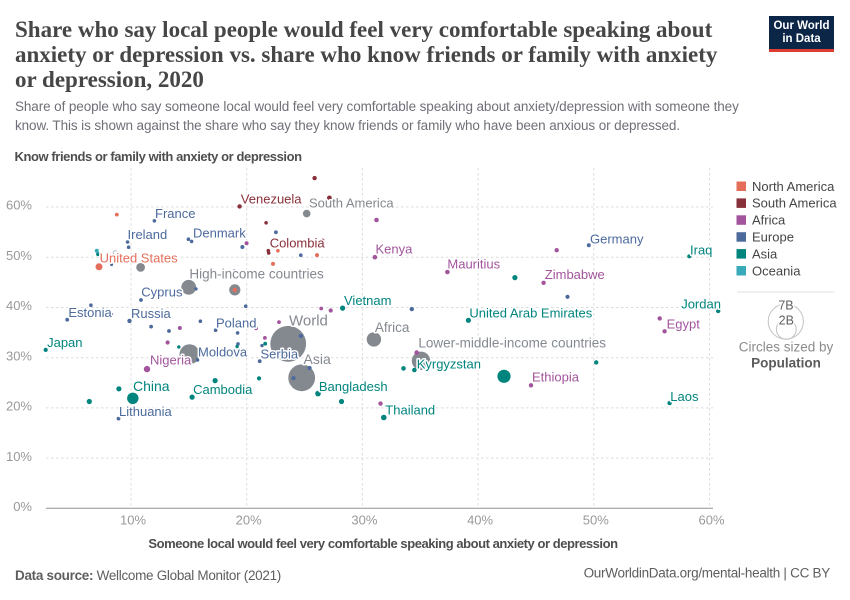 This screenshot has width=850, height=600. I want to click on svg-text: Estonia, so click(90, 312).